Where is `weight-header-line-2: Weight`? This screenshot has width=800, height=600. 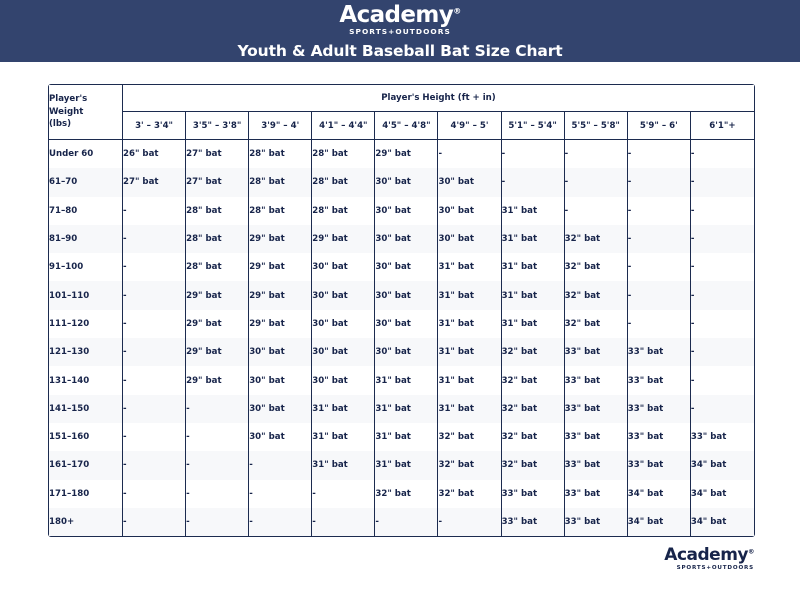
weight-header-line-2: Weight is located at coordinates (66, 111).